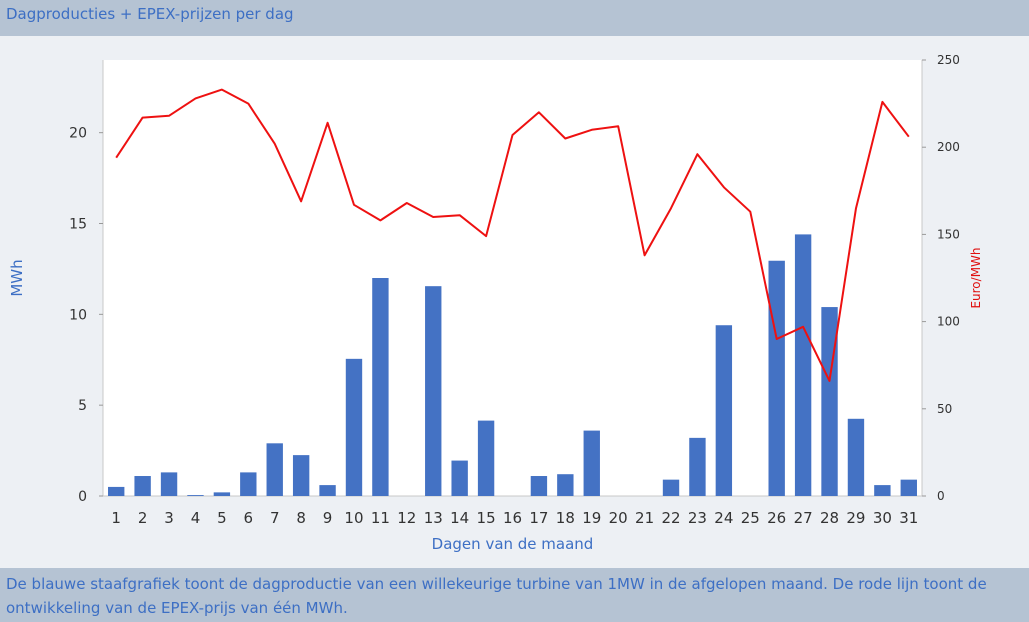 The width and height of the screenshot is (1029, 622). Describe the element at coordinates (328, 518) in the screenshot. I see `x-axis-tick-label: 9` at that location.